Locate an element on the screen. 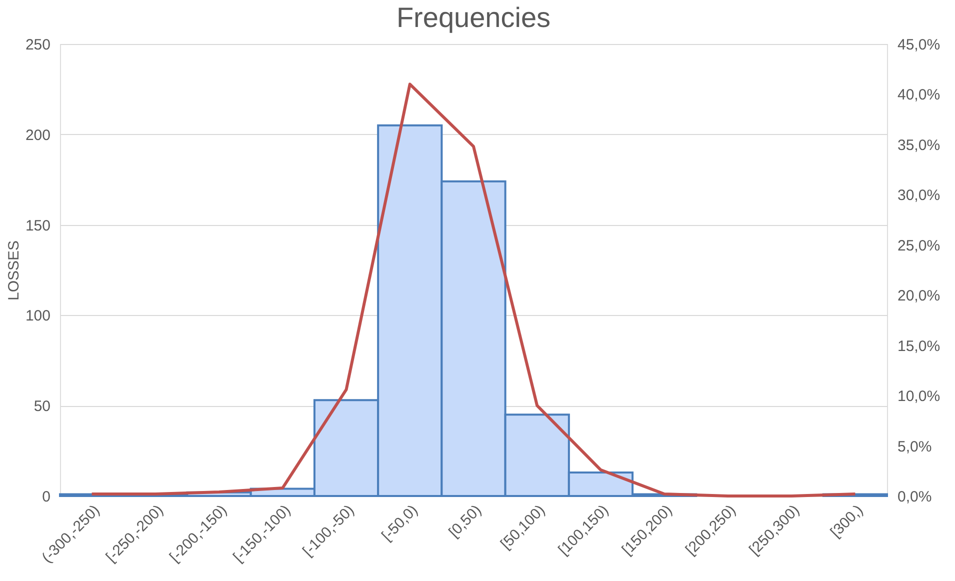  y2-tick-label: 10,0% is located at coordinates (919, 397).